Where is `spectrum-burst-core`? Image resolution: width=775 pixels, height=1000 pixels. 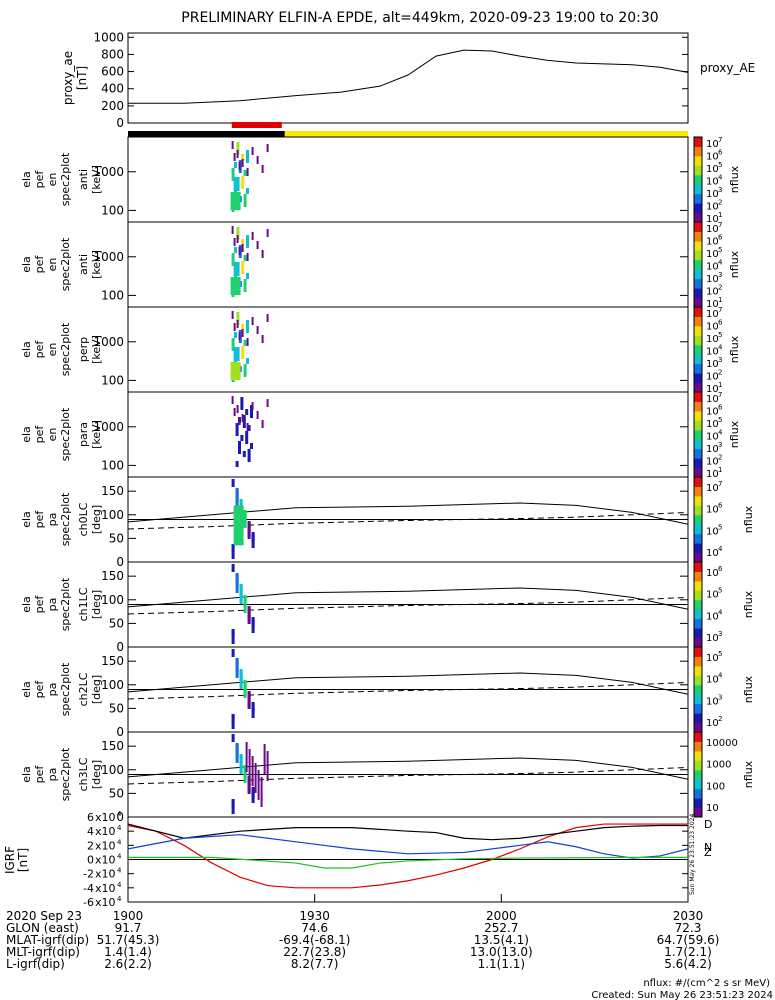 spectrum-burst-core is located at coordinates (236, 269).